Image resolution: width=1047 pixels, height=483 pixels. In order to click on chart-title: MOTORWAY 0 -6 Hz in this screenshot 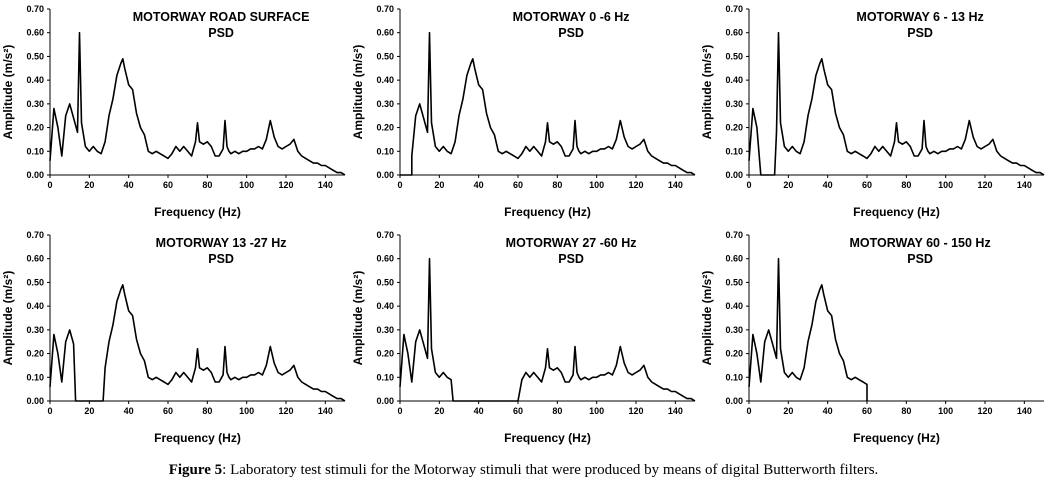, I will do `click(571, 17)`.